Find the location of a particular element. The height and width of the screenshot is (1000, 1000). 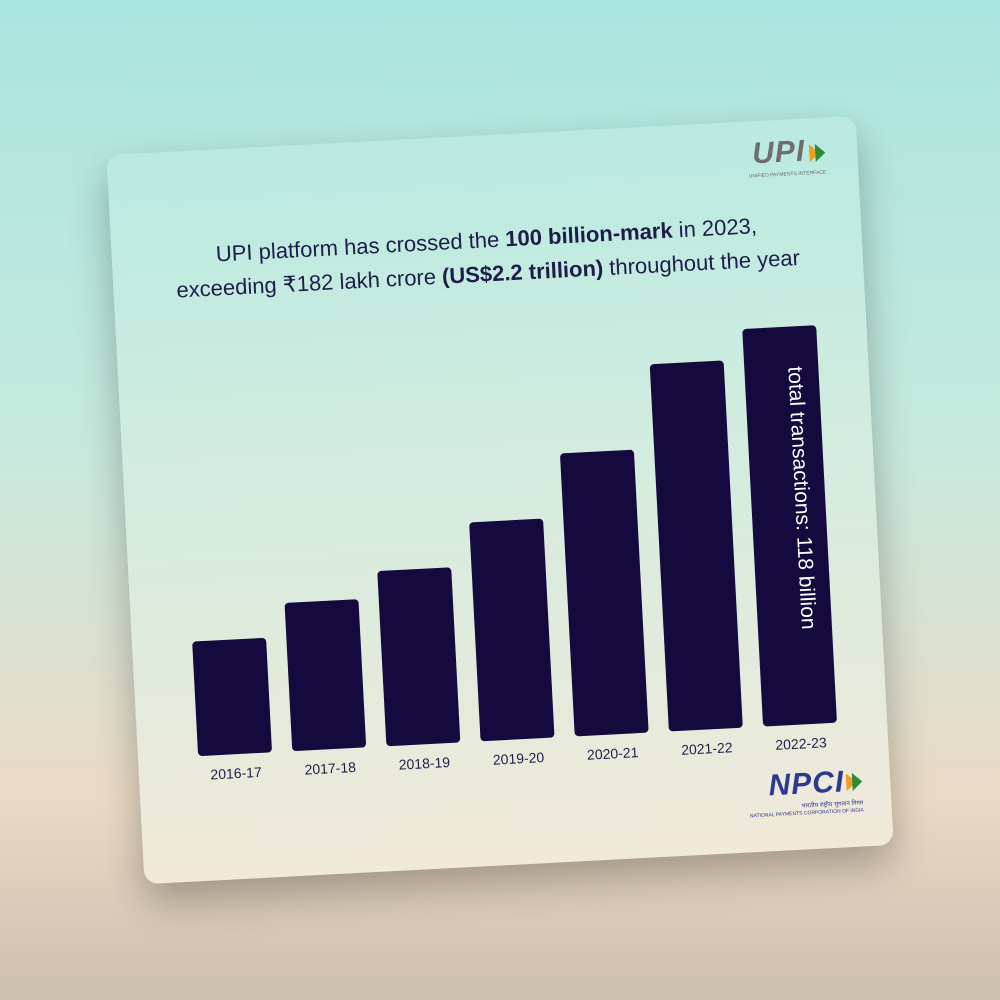

x-tick-label: 2018-19 is located at coordinates (424, 763).